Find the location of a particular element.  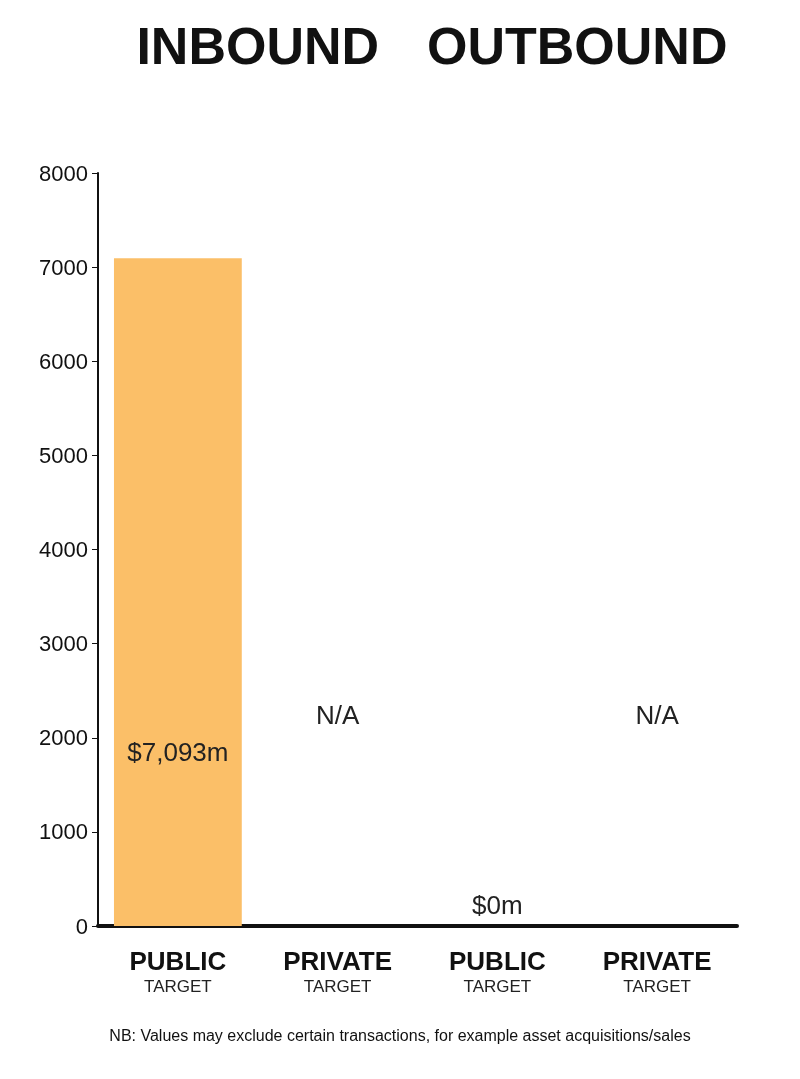

y-tick-label: 3000 is located at coordinates (63, 644).